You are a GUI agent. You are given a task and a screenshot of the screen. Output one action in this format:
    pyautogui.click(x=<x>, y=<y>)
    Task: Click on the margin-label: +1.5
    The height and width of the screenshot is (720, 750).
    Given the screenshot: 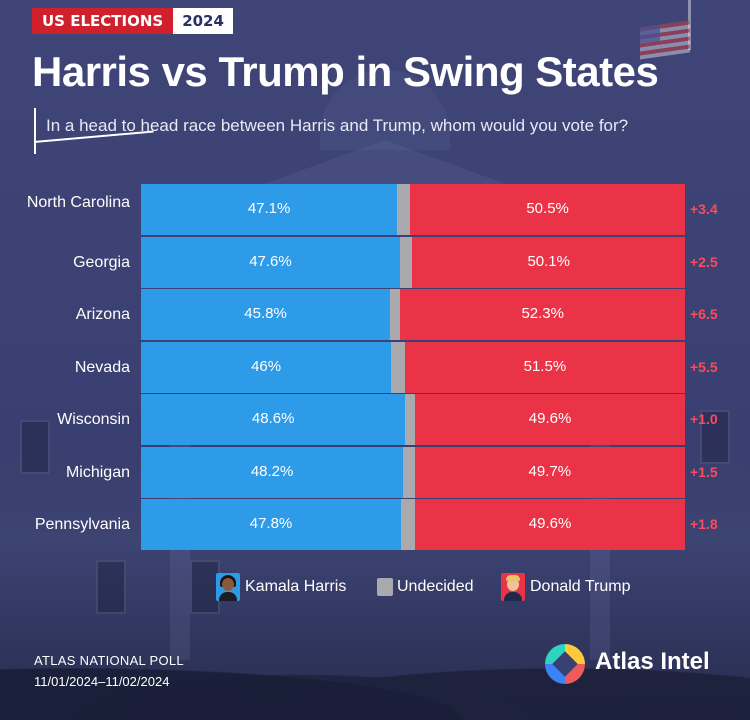 What is the action you would take?
    pyautogui.click(x=704, y=471)
    